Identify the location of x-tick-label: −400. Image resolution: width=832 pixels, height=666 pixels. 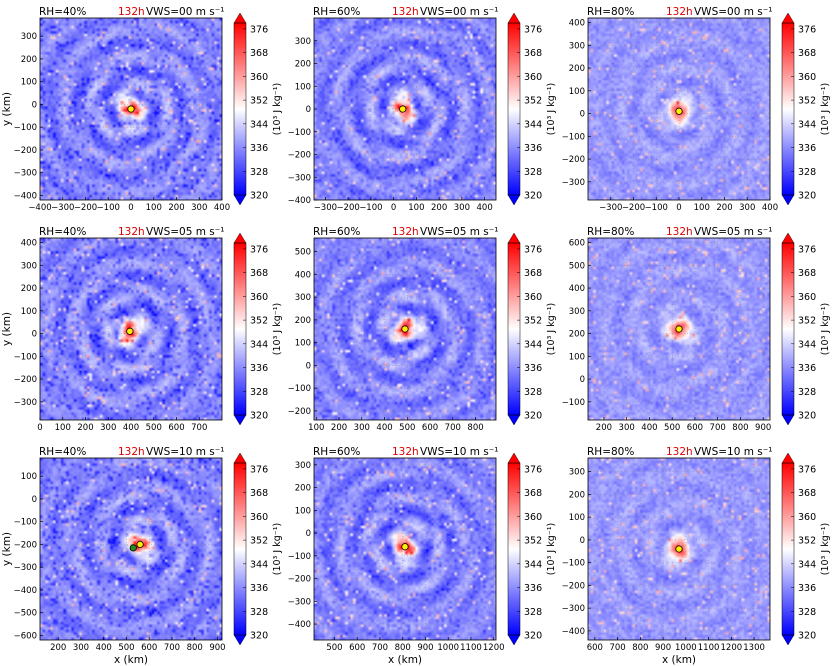
(39, 208).